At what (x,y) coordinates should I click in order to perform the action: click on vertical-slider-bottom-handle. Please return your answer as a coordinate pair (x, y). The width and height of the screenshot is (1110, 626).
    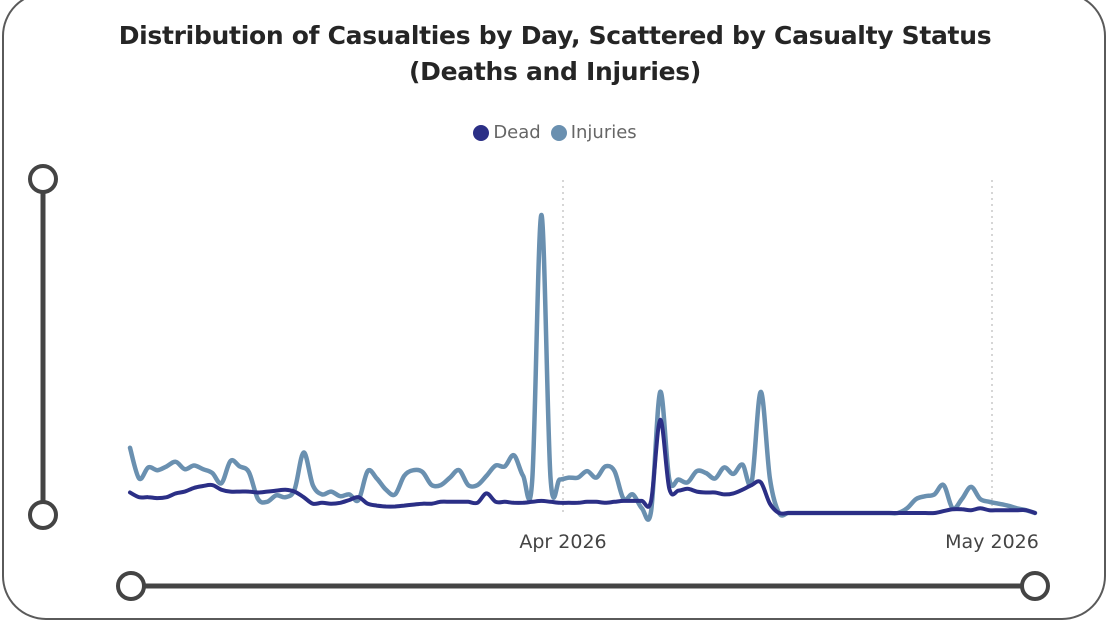
    Looking at the image, I should click on (43, 515).